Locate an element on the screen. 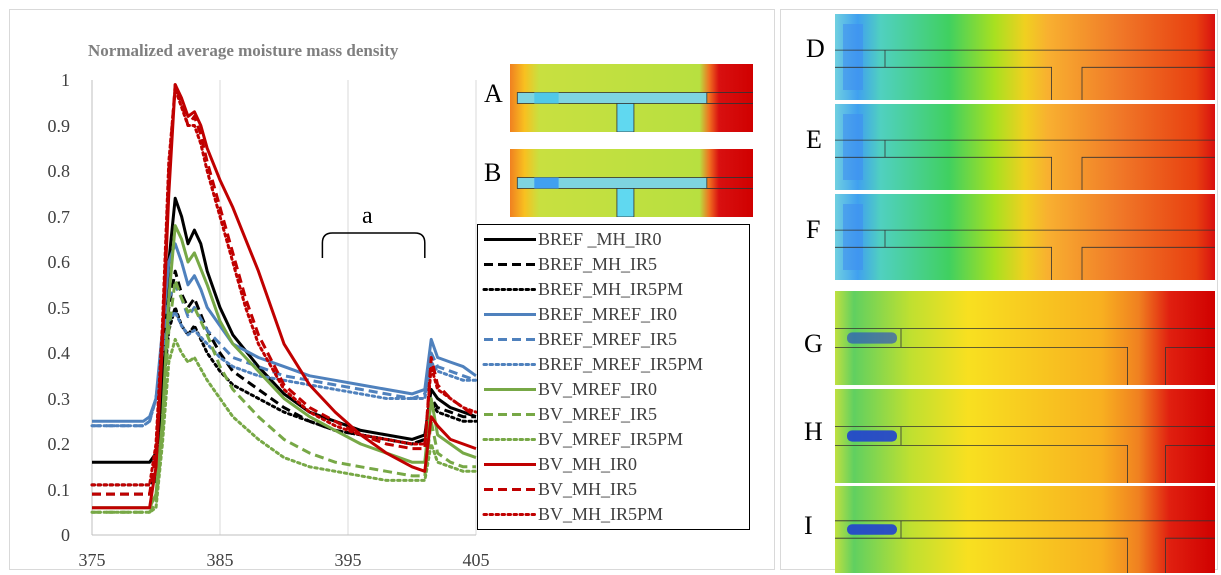  heatmap-panel-B is located at coordinates (631, 183).